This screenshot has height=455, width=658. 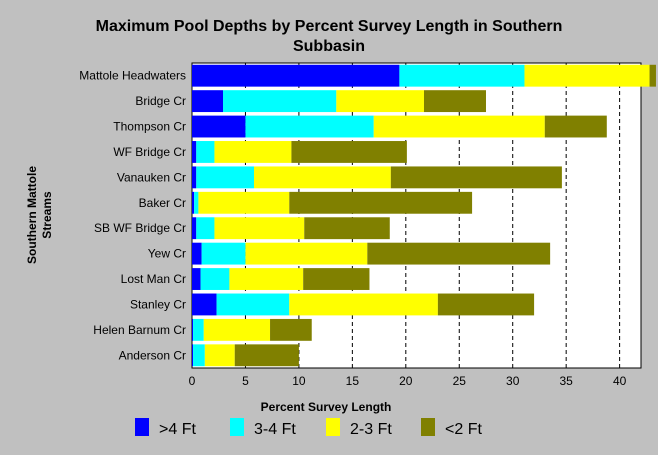 What do you see at coordinates (149, 152) in the screenshot?
I see `category-label: WF Bridge Cr` at bounding box center [149, 152].